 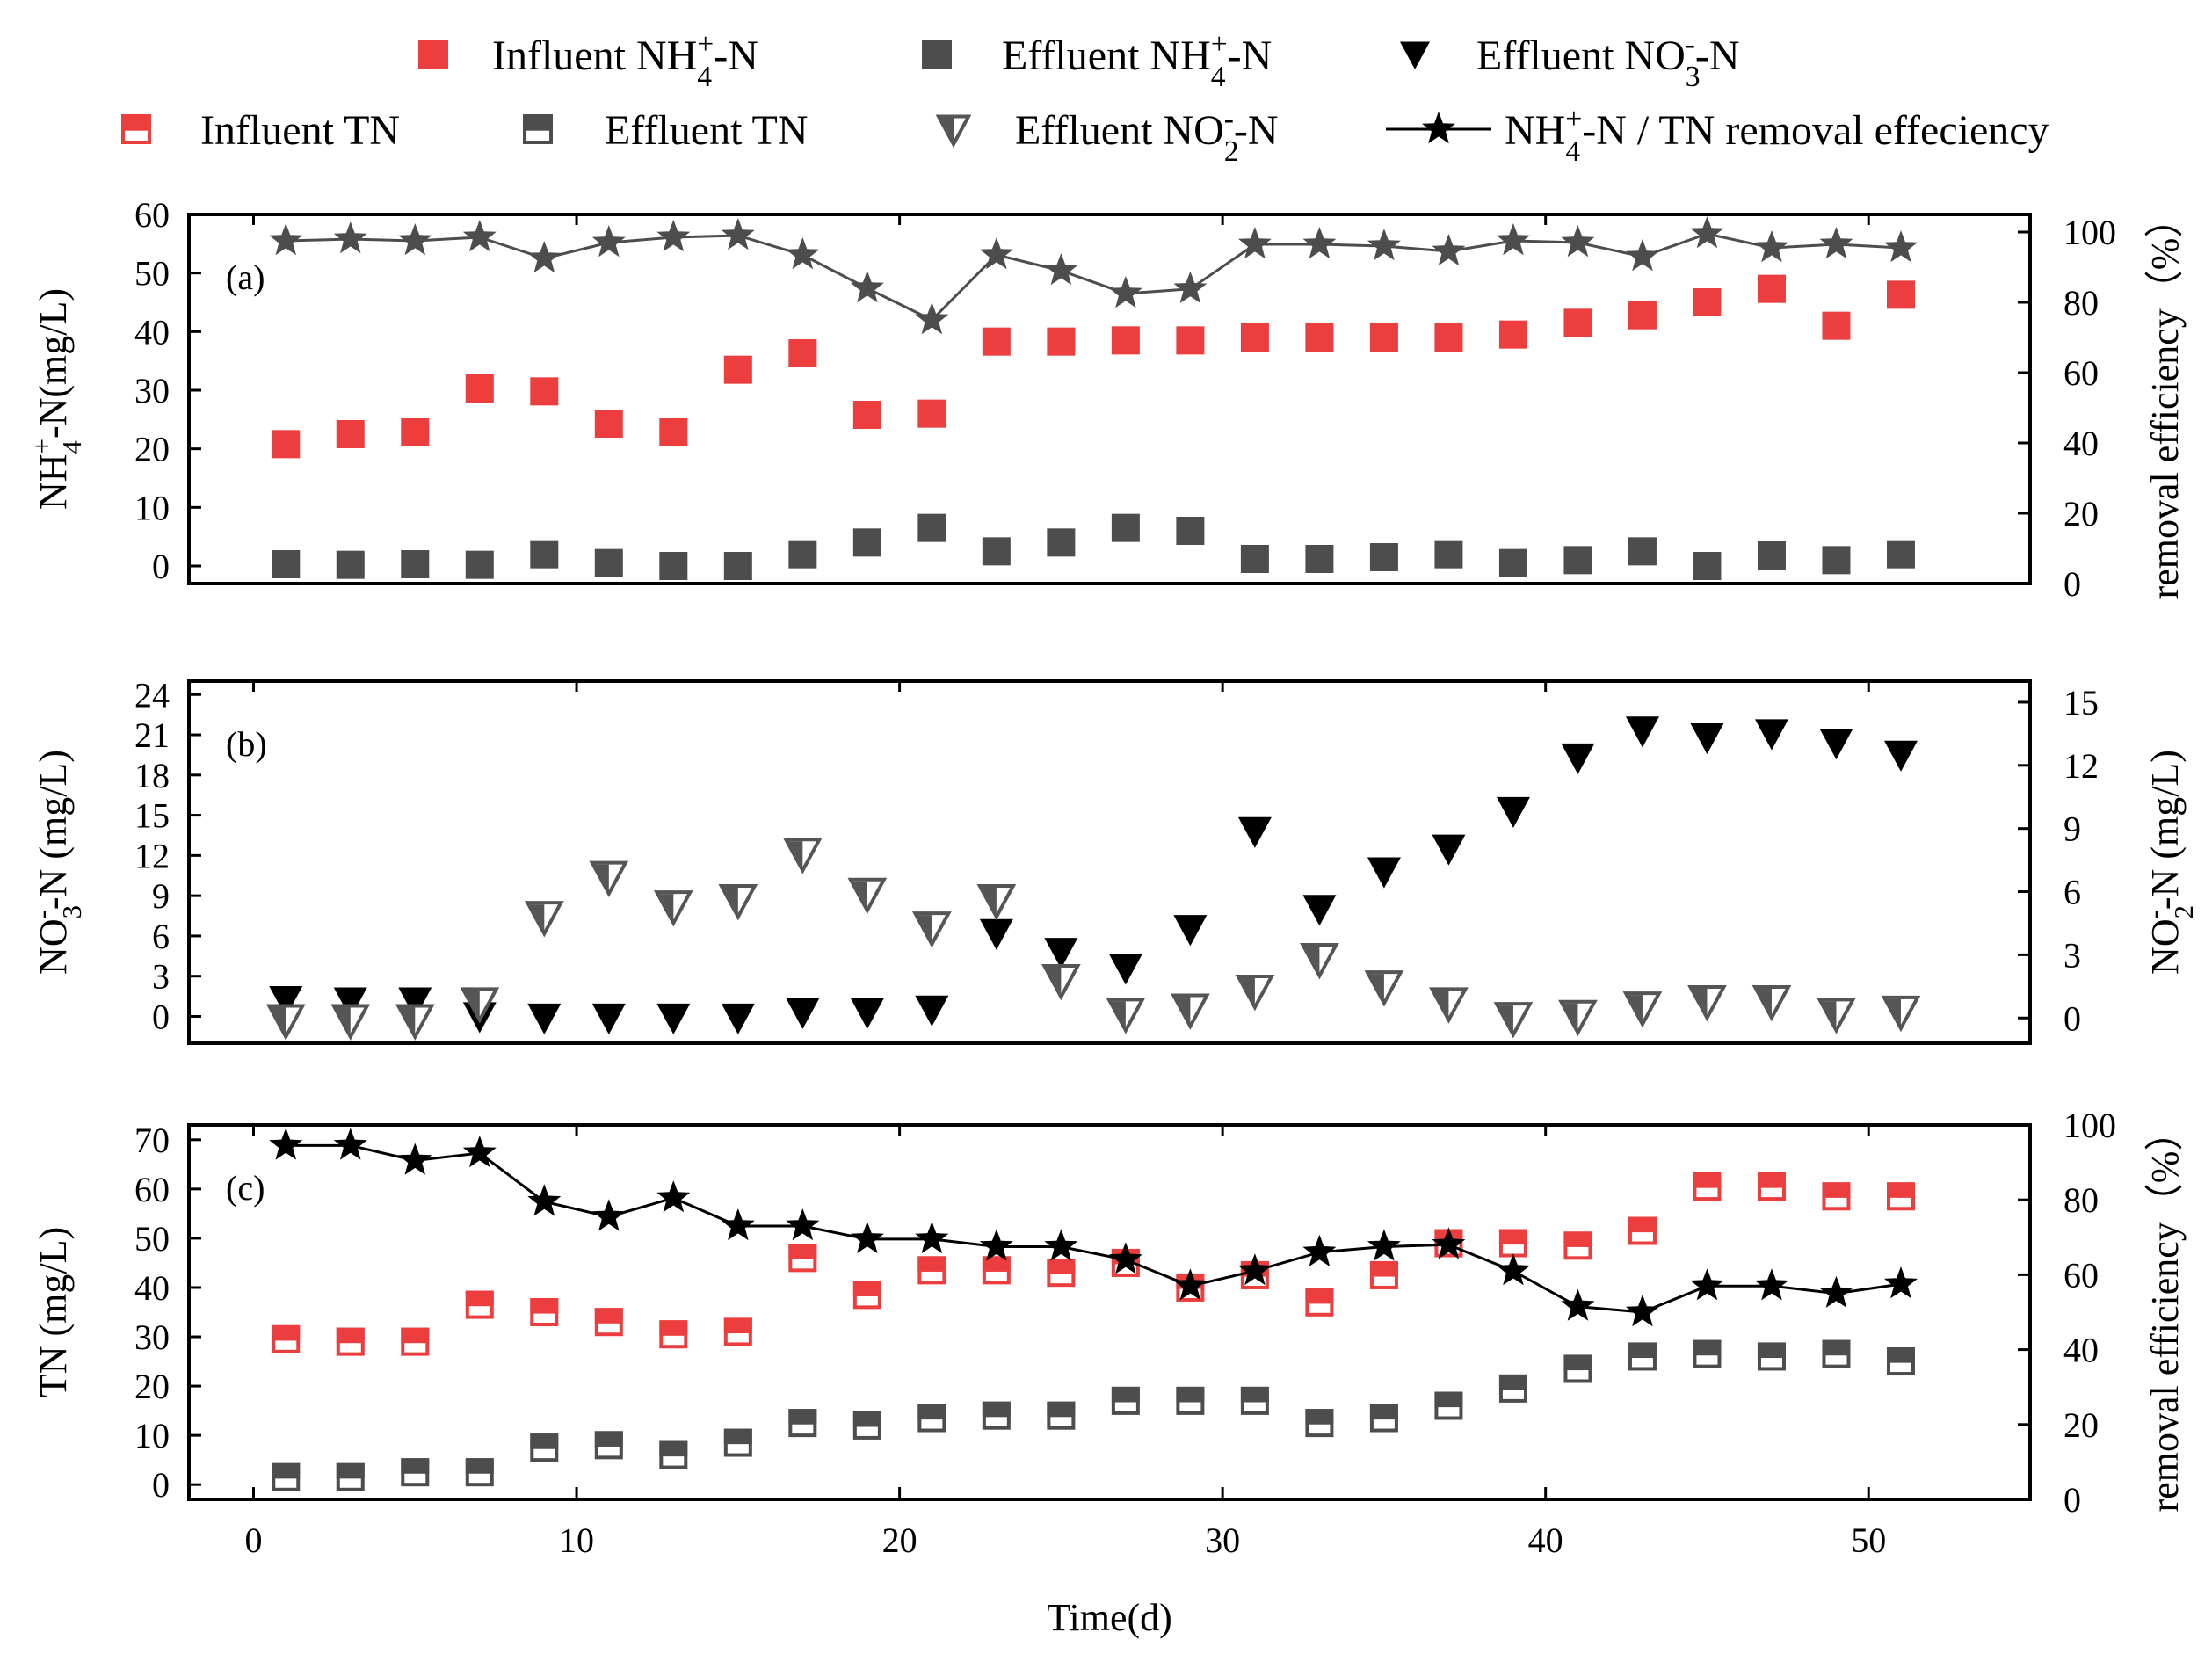 What do you see at coordinates (2169, 862) in the screenshot?
I see `y2-axis-title: NO2--N (mg/L)` at bounding box center [2169, 862].